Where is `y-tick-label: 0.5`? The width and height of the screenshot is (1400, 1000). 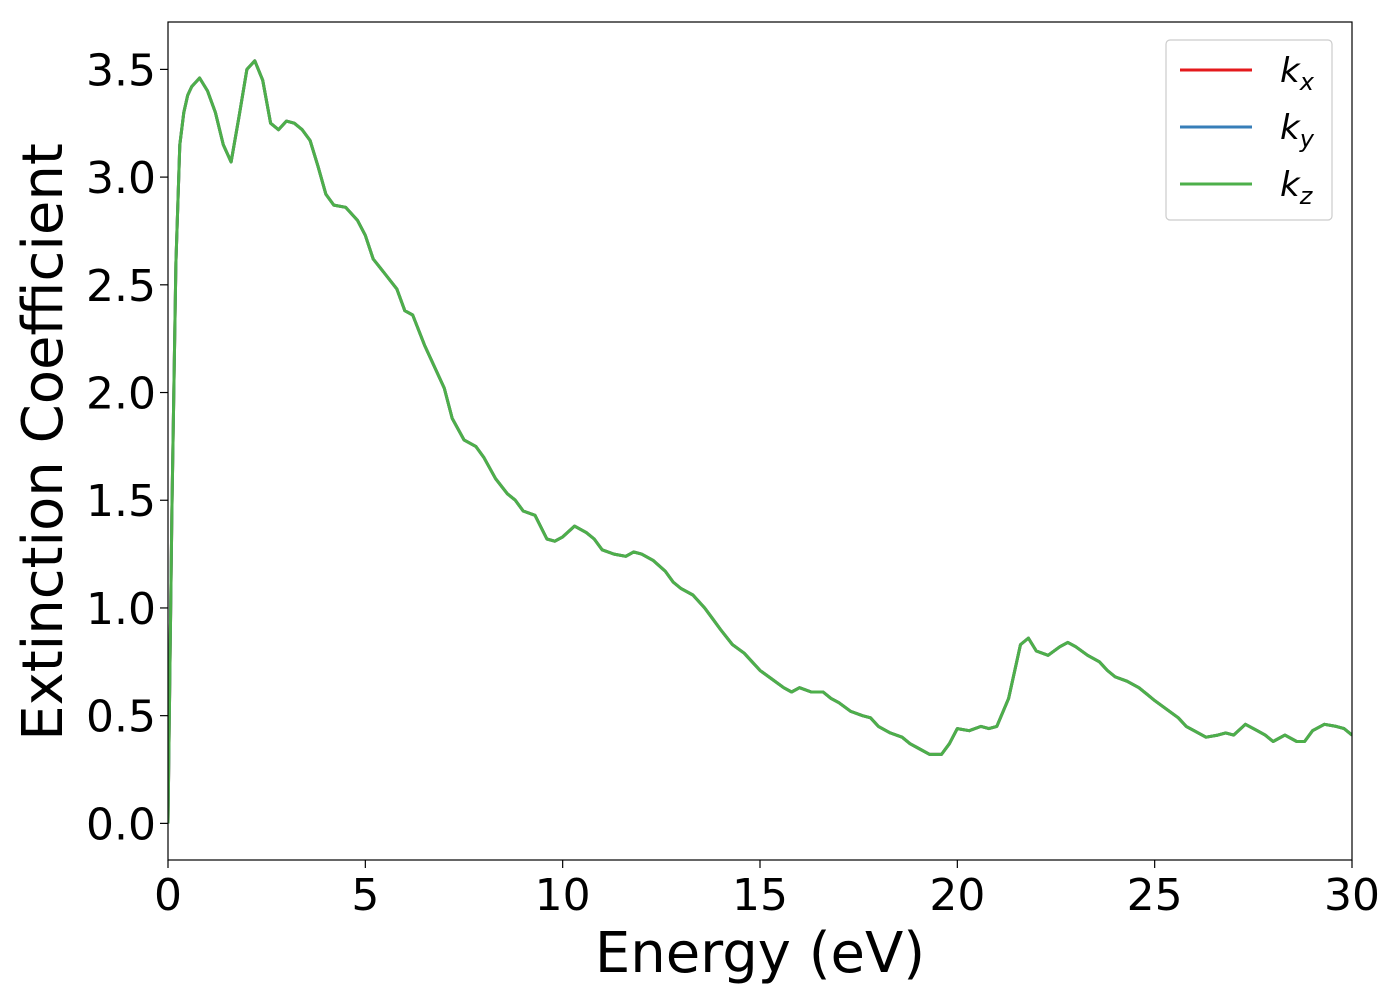 y-tick-label: 0.5 is located at coordinates (121, 717).